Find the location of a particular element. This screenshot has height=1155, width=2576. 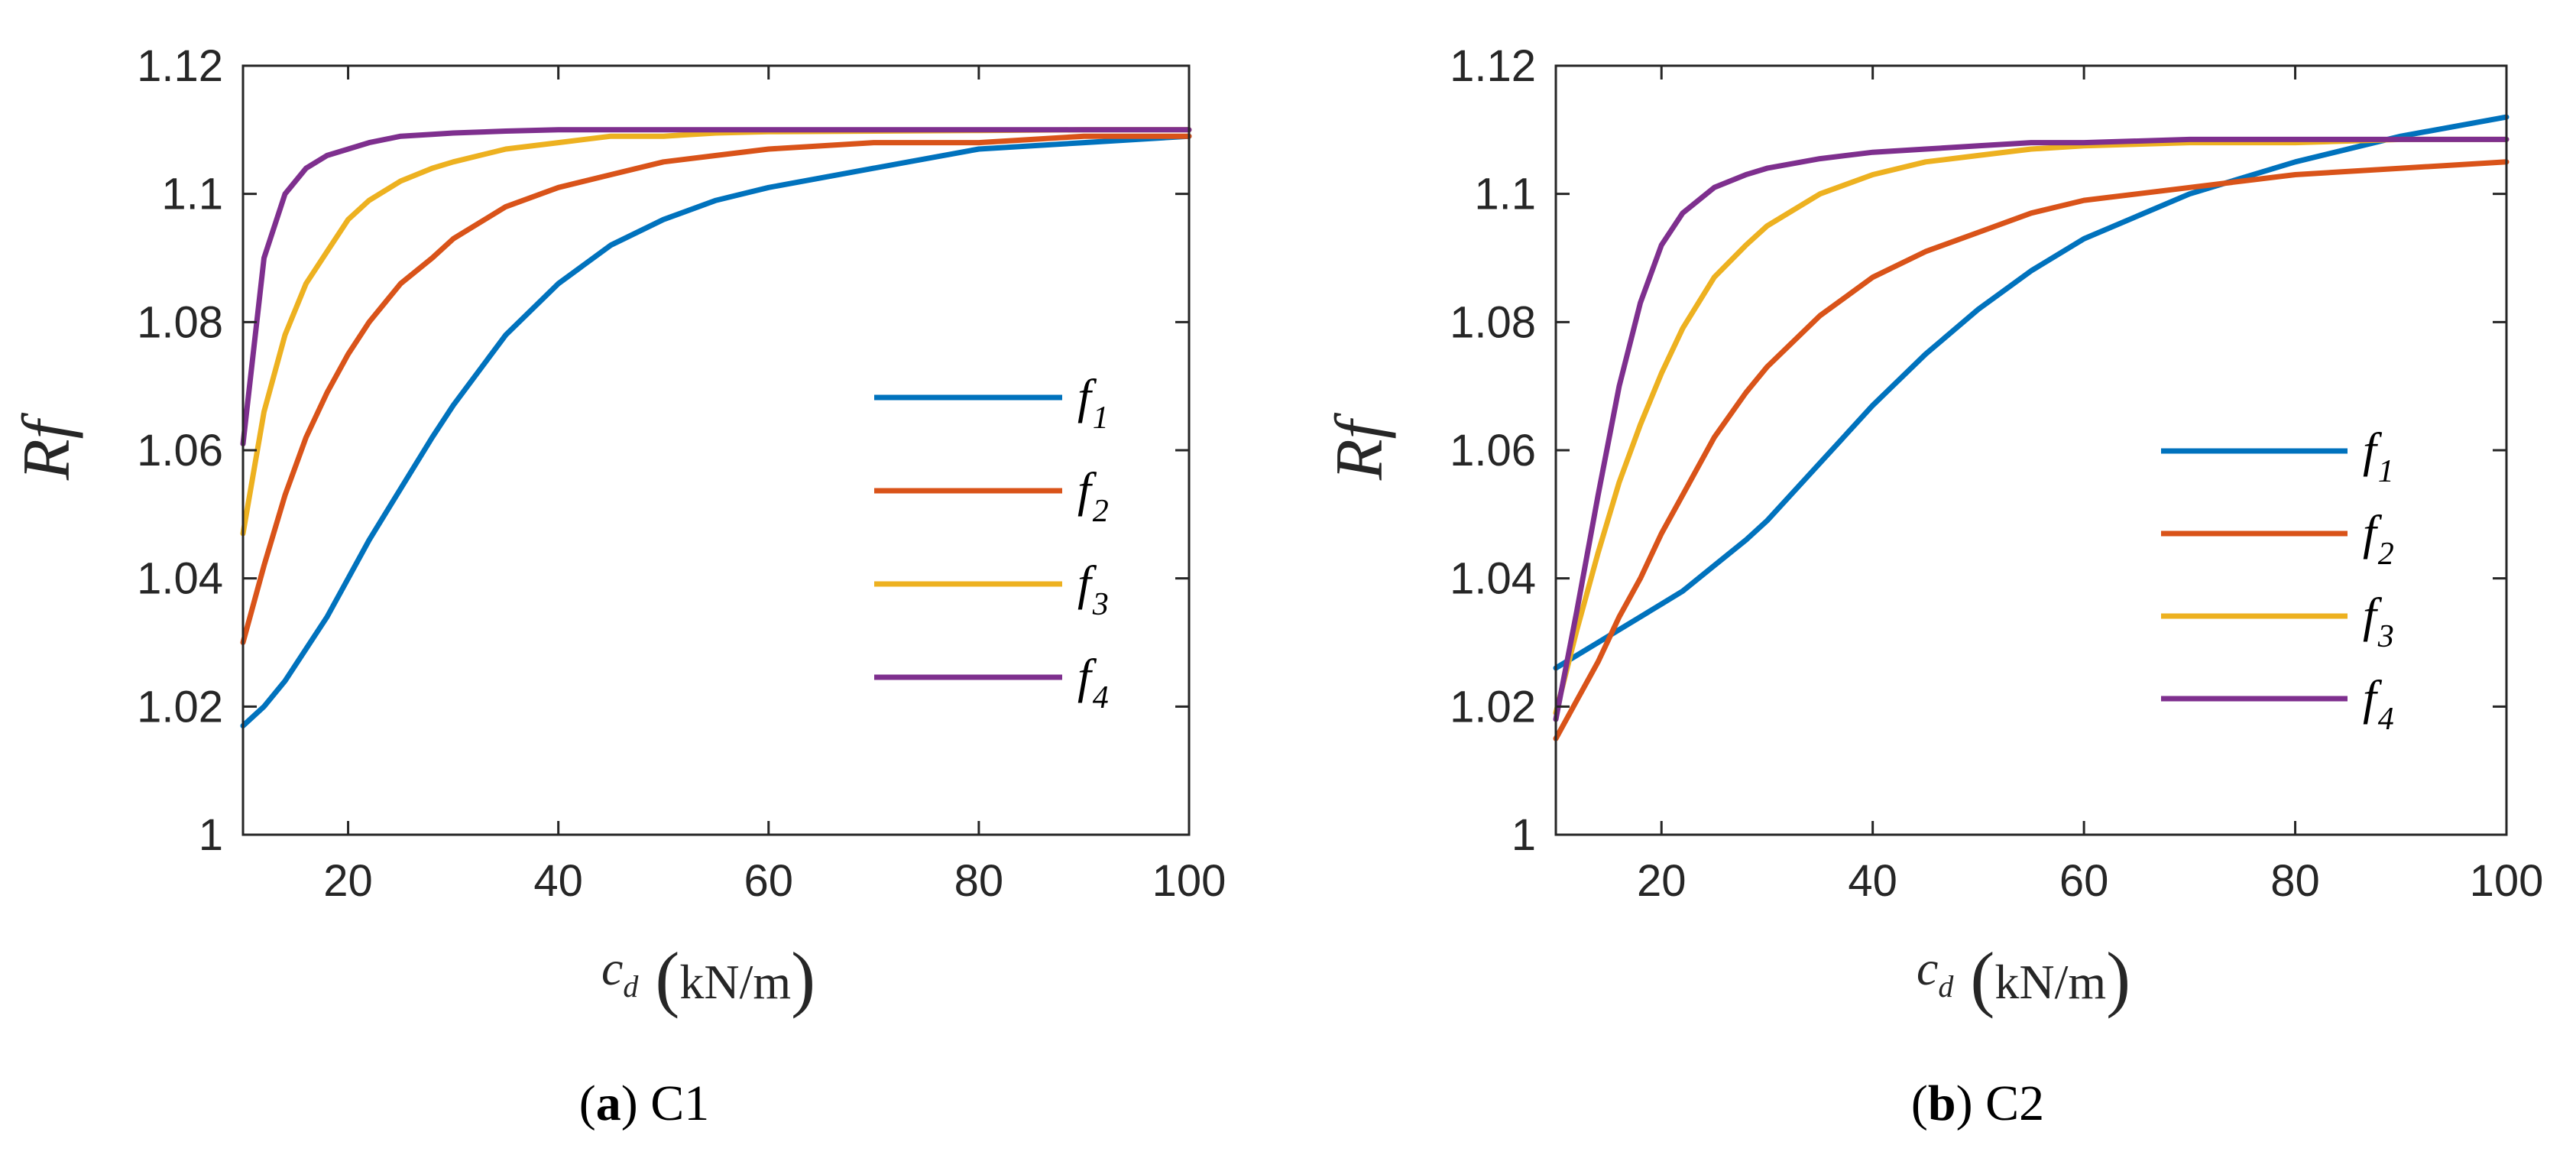

caption-text: C1 is located at coordinates (679, 1103).